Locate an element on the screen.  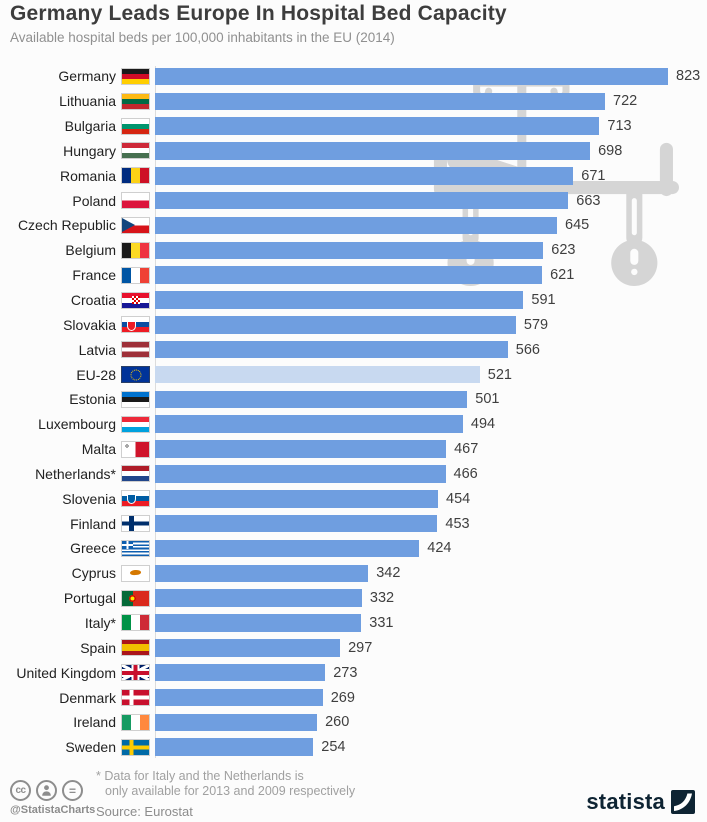
bar-track: 621 is located at coordinates (431, 275).